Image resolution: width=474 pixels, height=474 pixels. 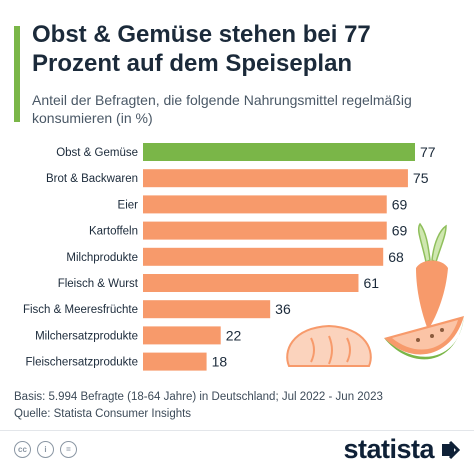 What do you see at coordinates (329, 345) in the screenshot?
I see `bread-illustration` at bounding box center [329, 345].